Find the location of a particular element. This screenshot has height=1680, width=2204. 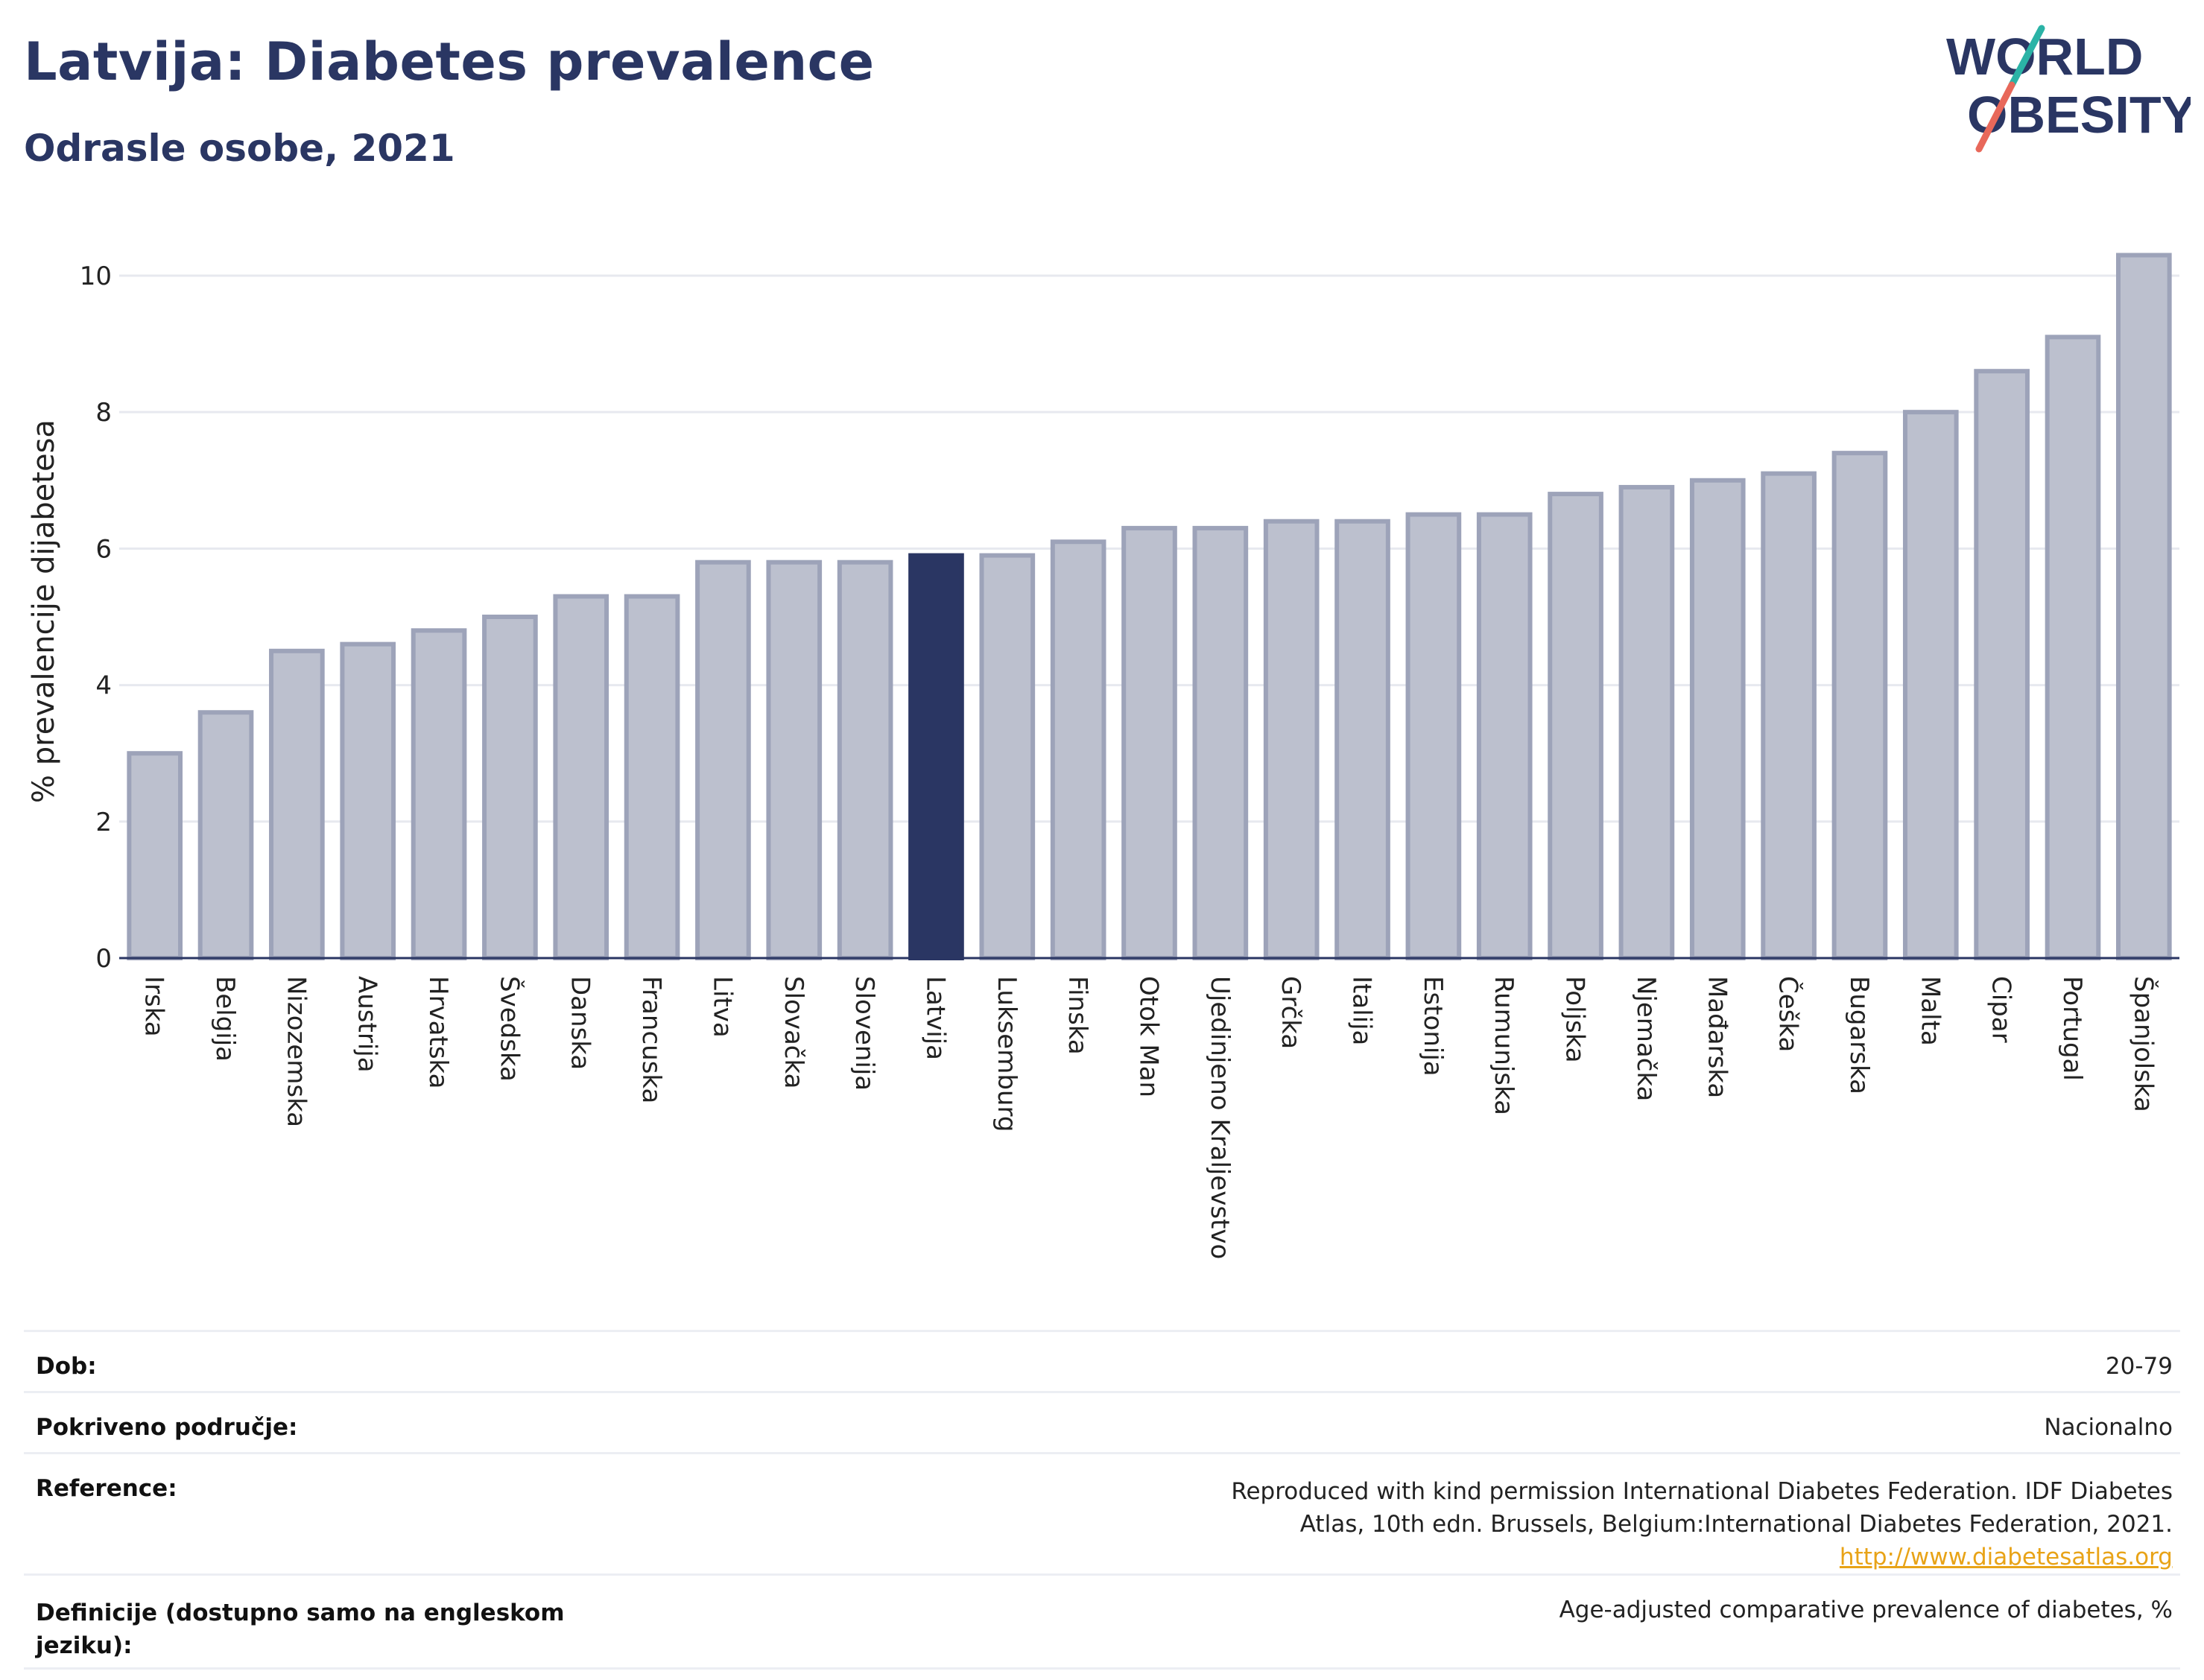

y-axis-label: % prevalencije dijabetesa is located at coordinates (44, 611).